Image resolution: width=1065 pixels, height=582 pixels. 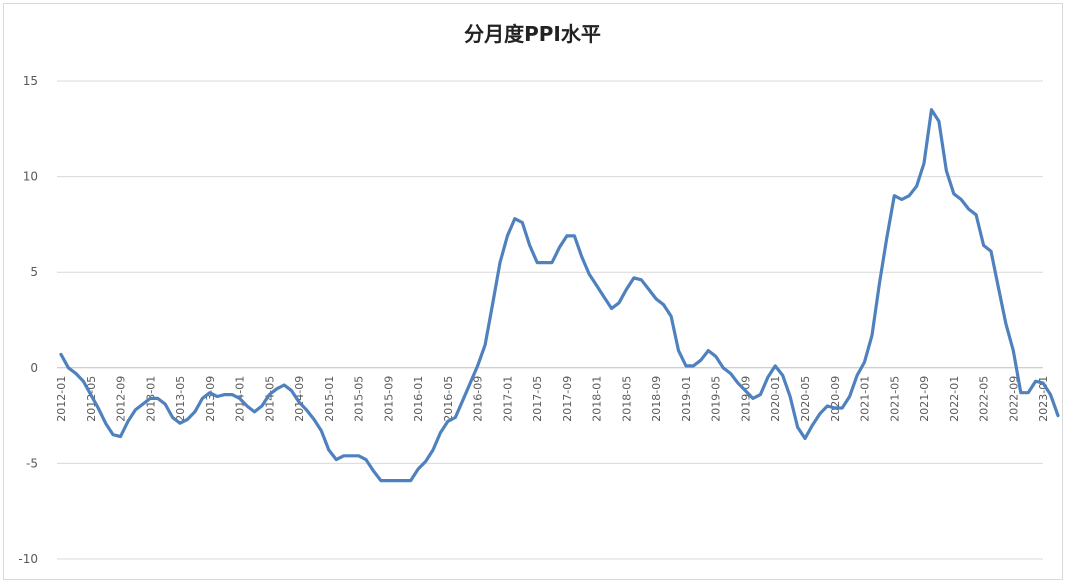 I want to click on x-tick-label: 2020-05, so click(x=805, y=399).